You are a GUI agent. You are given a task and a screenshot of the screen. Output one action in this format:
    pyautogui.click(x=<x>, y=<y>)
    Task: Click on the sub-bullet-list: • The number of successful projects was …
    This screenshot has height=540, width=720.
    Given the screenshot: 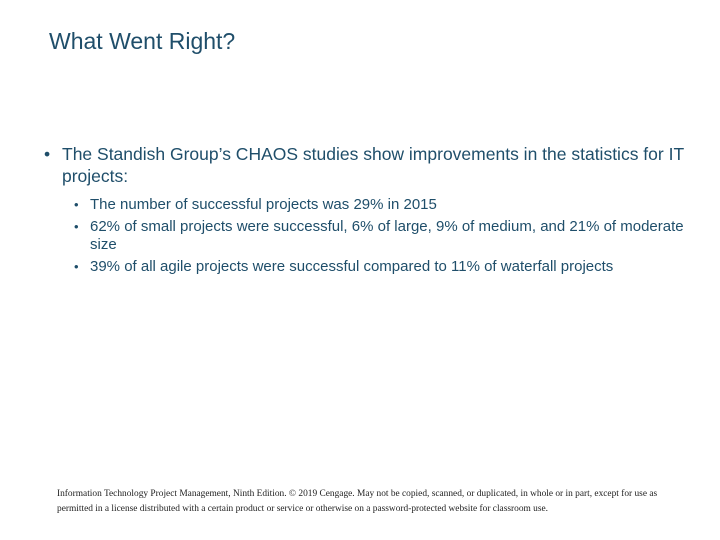 What is the action you would take?
    pyautogui.click(x=364, y=236)
    